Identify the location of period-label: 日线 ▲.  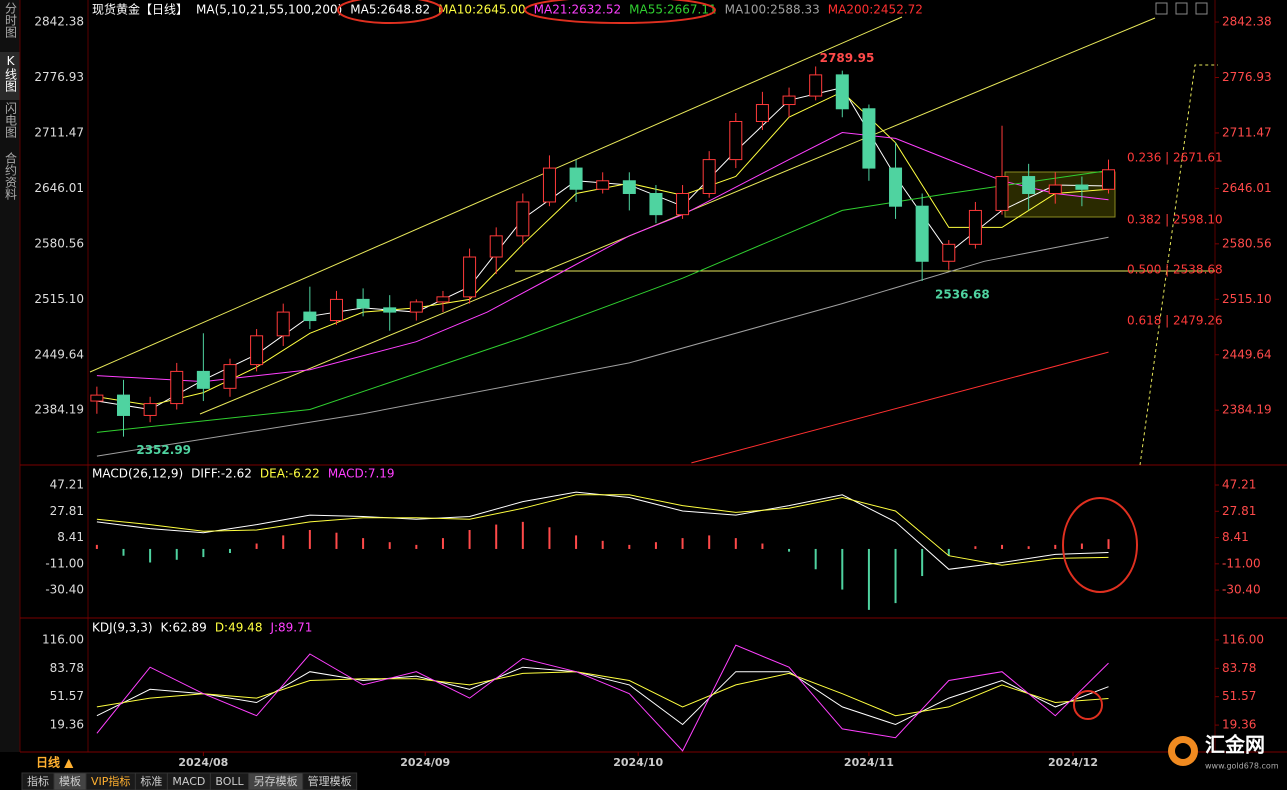
(55, 762).